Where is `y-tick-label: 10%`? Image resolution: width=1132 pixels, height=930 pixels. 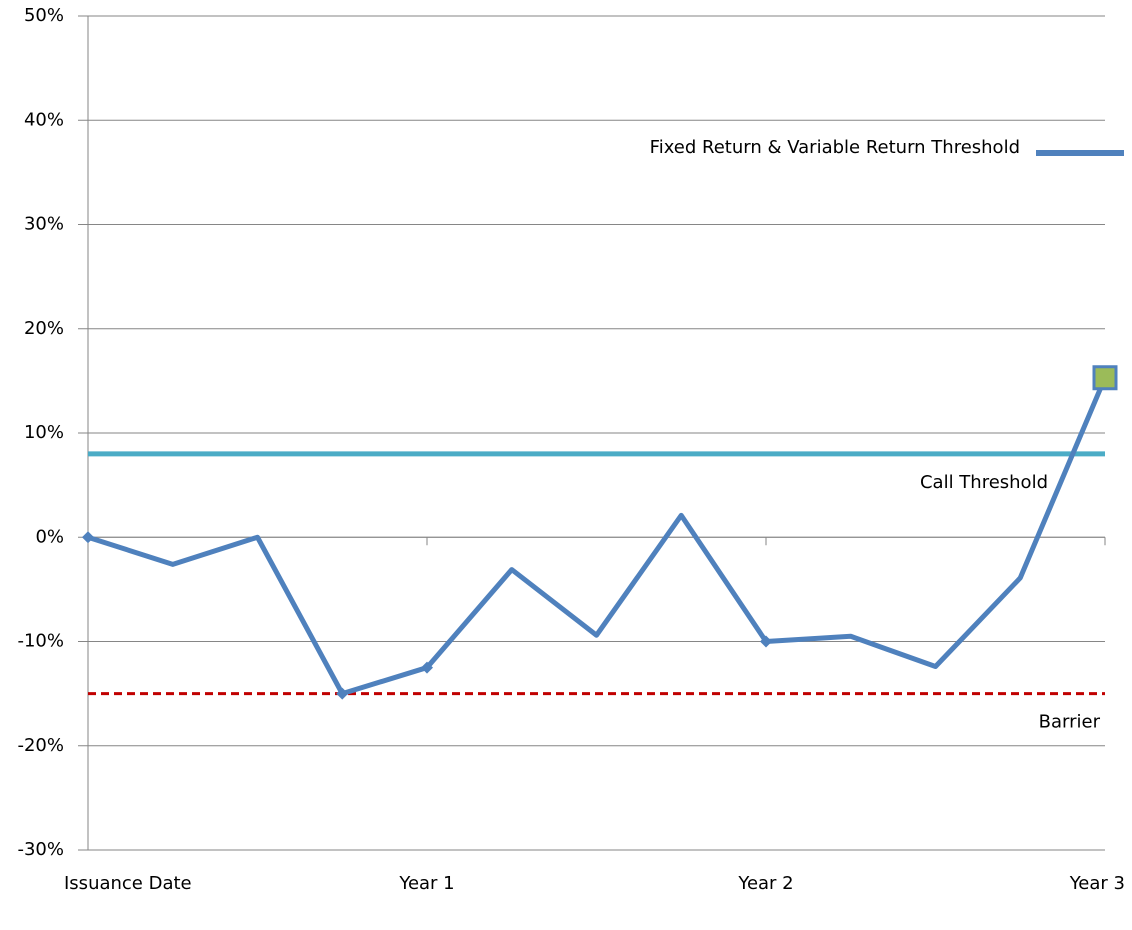
y-tick-label: 10% is located at coordinates (44, 432).